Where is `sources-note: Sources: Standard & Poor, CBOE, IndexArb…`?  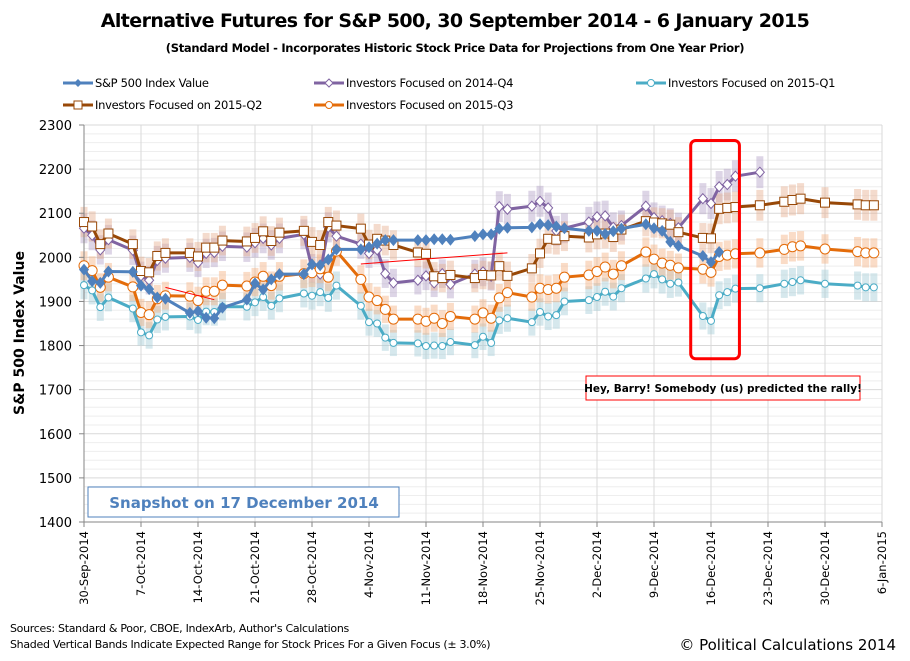
sources-note: Sources: Standard & Poor, CBOE, IndexArb… is located at coordinates (179, 628).